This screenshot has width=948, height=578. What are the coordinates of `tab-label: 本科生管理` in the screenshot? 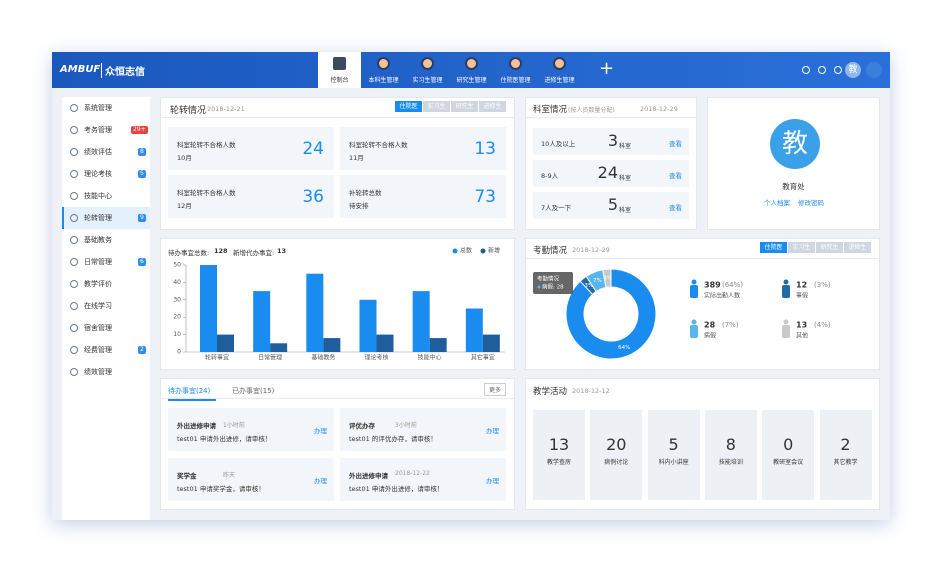 It's located at (383, 80).